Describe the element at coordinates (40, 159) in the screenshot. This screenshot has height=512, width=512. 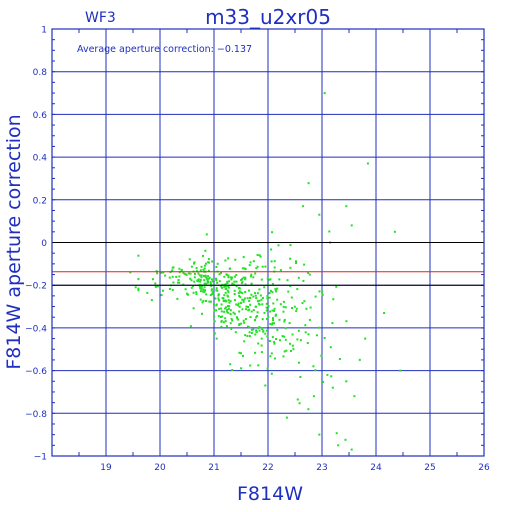
I see `y-tick-label: 0.4` at that location.